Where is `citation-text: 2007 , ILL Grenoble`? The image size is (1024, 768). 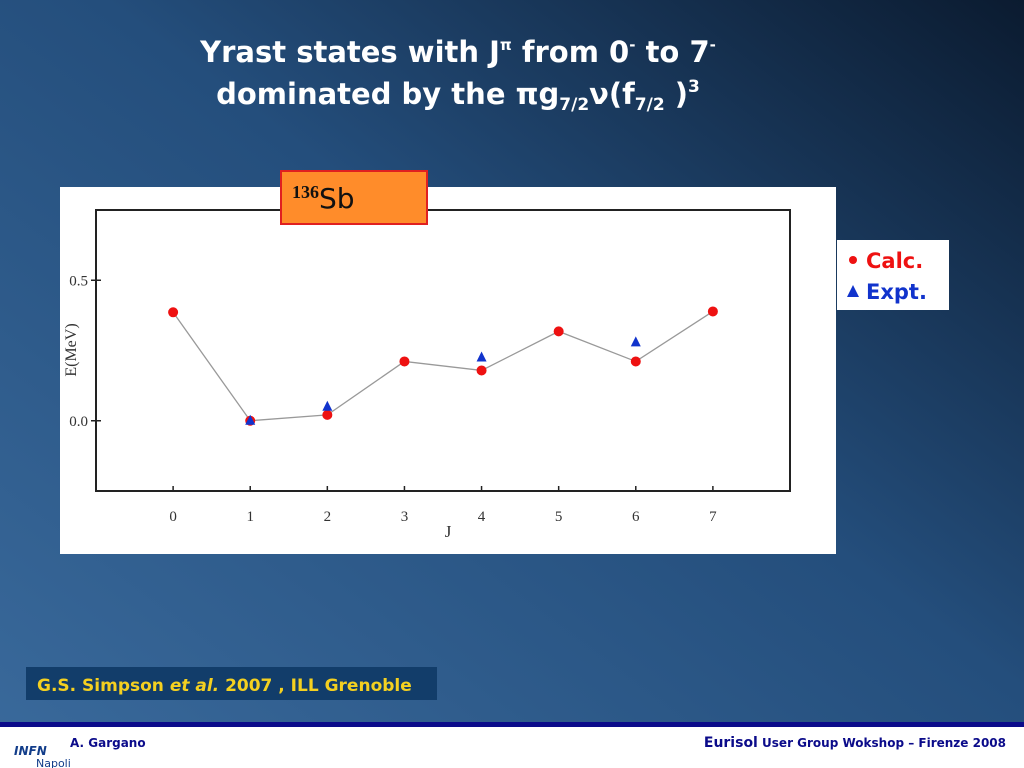 citation-text: 2007 , ILL Grenoble is located at coordinates (315, 686).